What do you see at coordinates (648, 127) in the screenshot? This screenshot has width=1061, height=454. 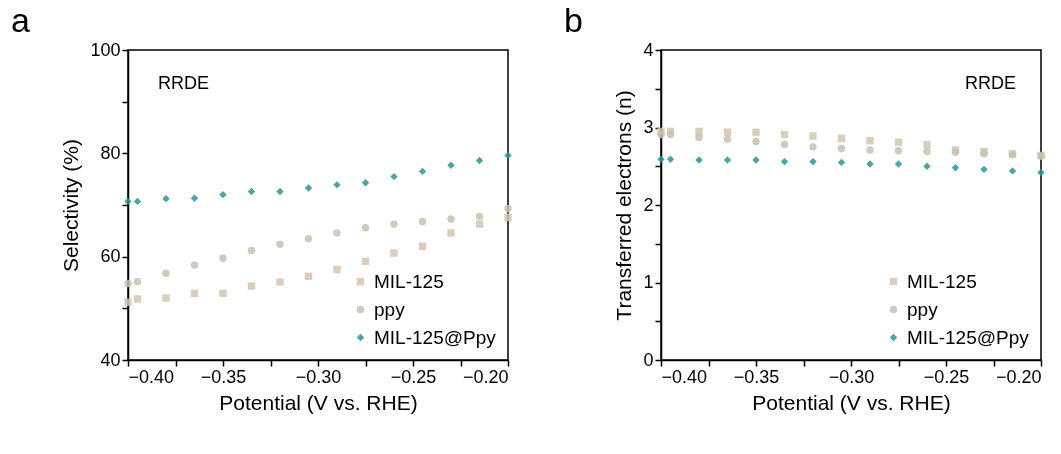 I see `y-tick-label: 3` at bounding box center [648, 127].